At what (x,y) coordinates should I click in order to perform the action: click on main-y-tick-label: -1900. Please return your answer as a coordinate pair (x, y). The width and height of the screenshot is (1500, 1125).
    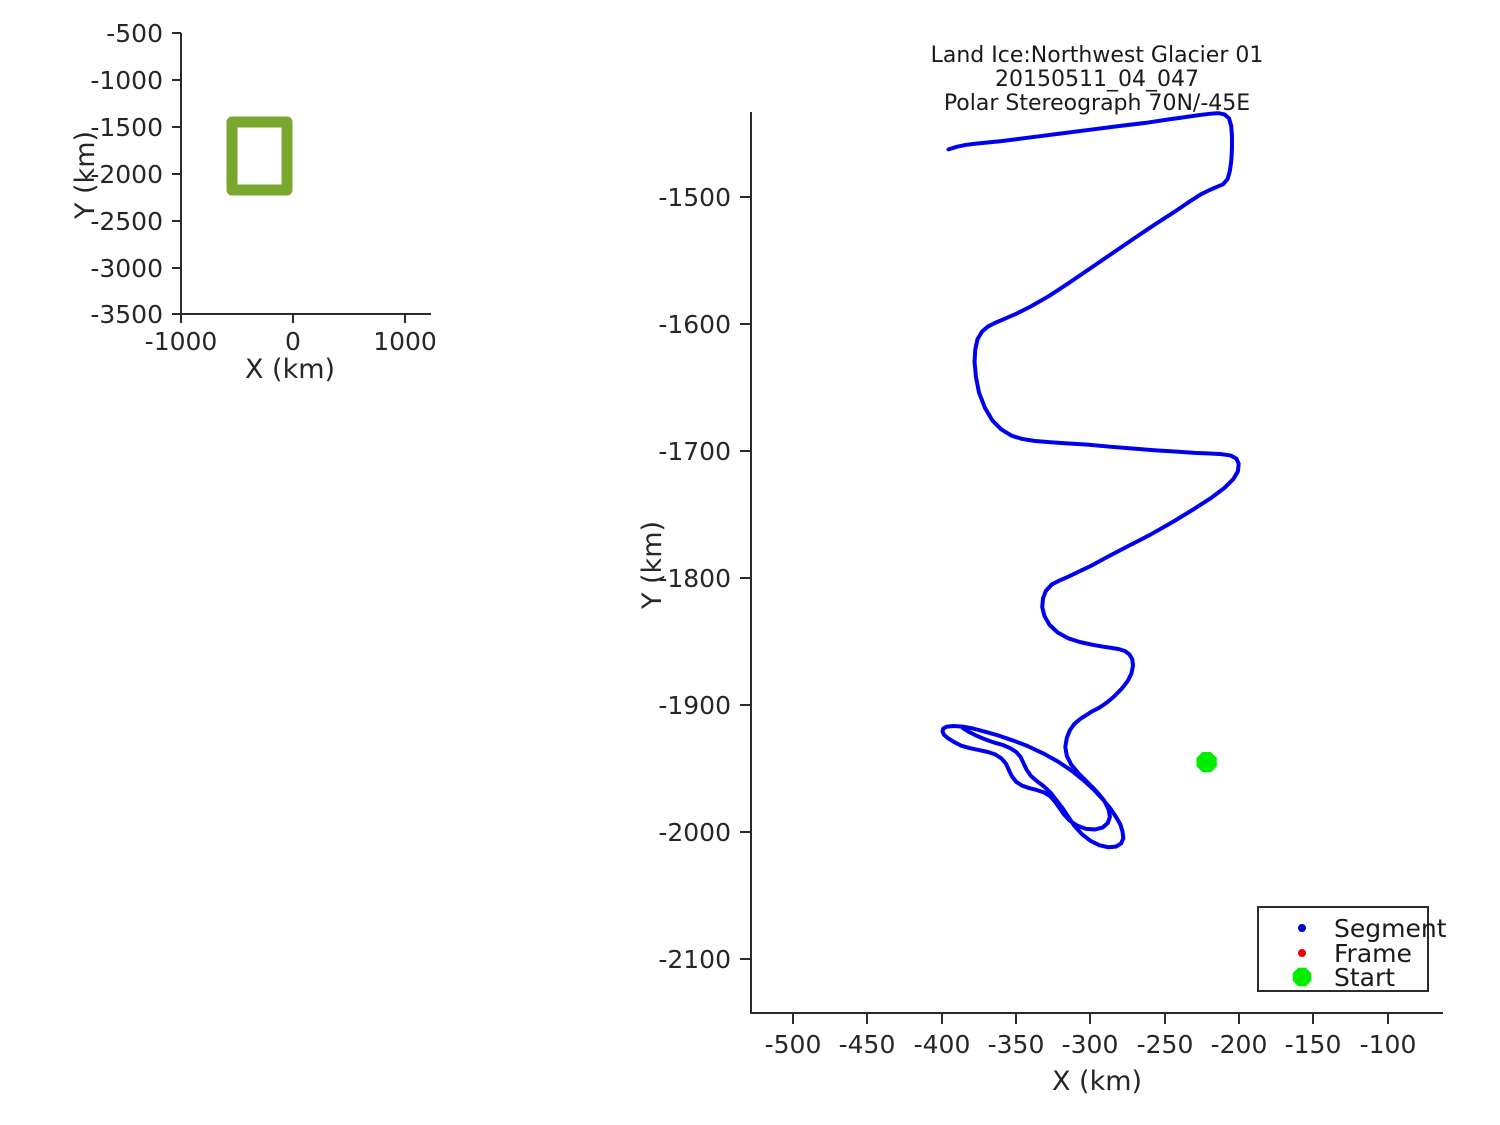
    Looking at the image, I should click on (694, 705).